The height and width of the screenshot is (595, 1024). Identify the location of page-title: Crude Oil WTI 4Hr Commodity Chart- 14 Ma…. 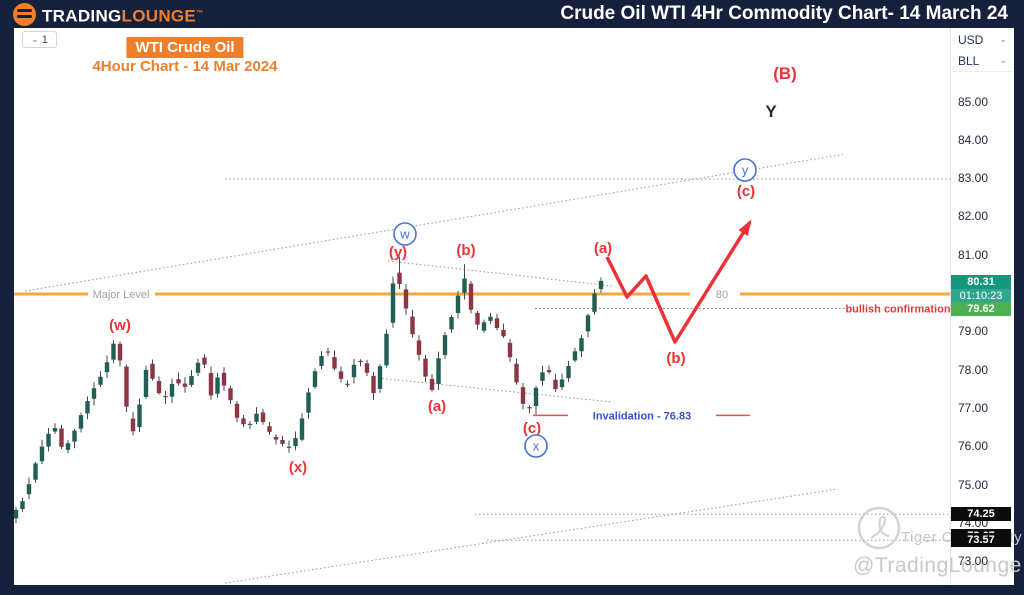
(784, 13).